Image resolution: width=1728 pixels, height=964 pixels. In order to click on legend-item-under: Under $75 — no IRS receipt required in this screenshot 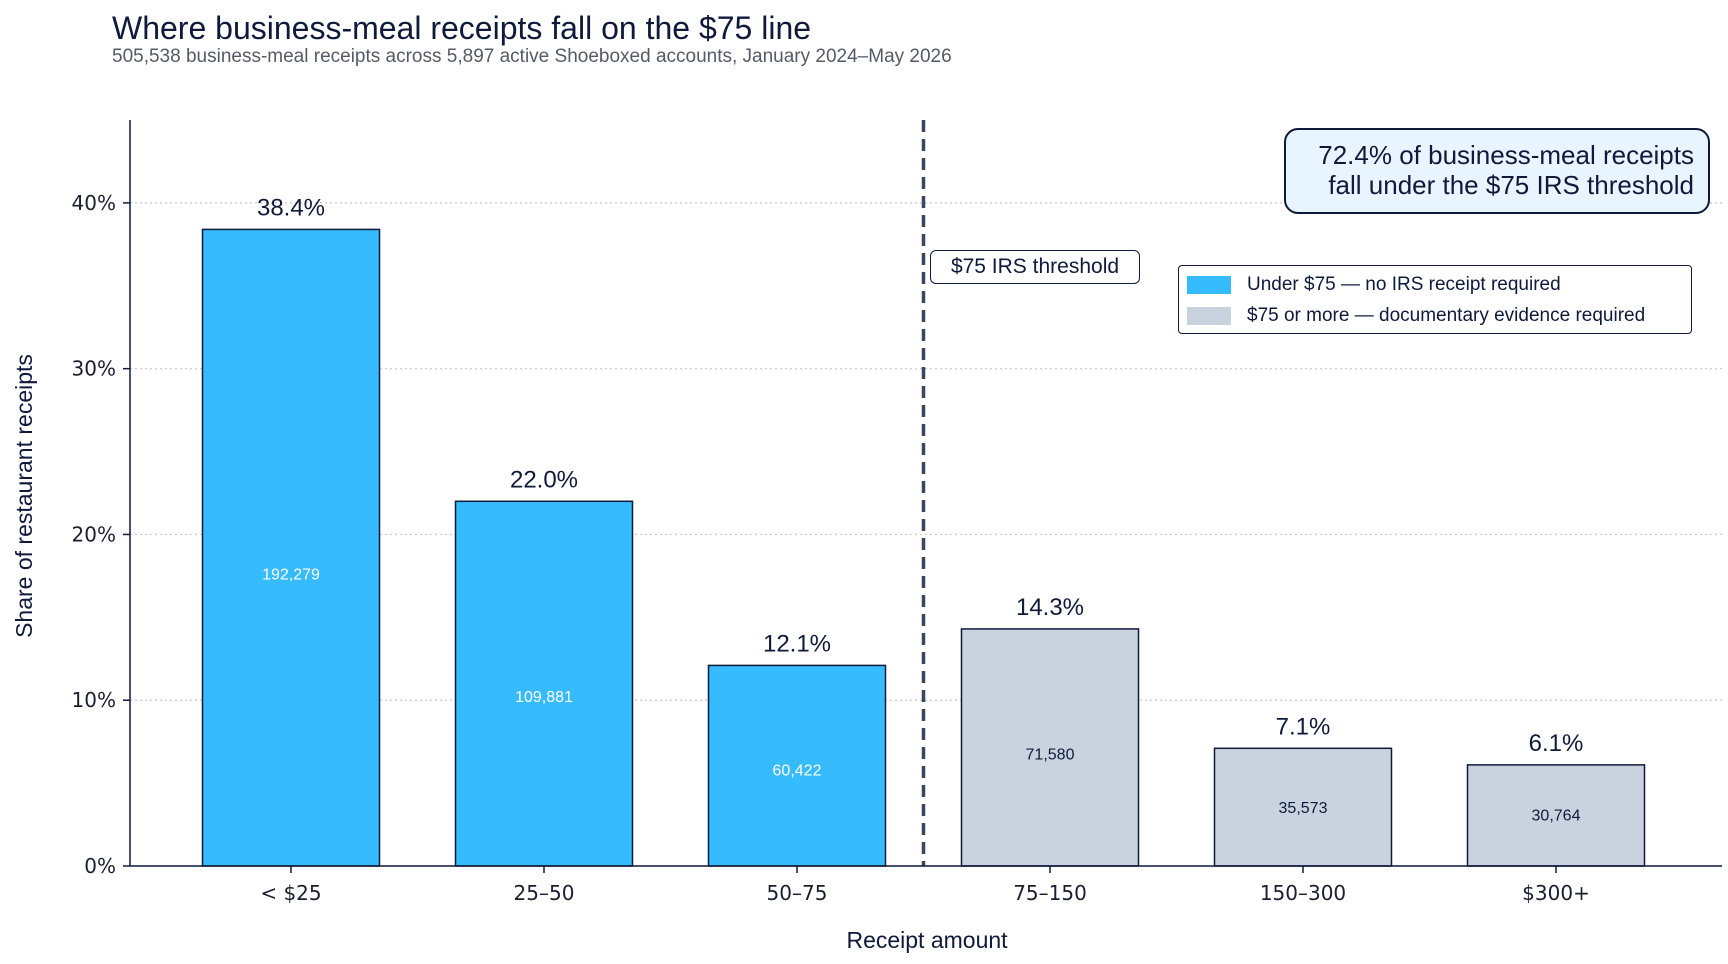, I will do `click(1374, 285)`.